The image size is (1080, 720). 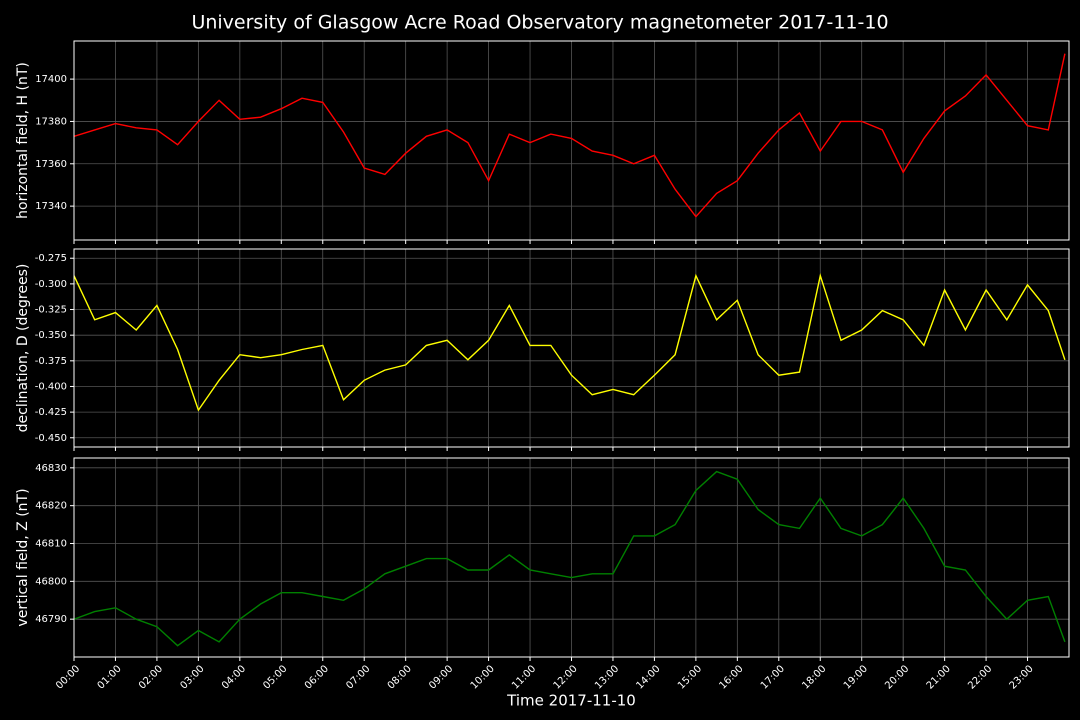 I want to click on y-tick-label: -0.375, so click(x=51, y=361).